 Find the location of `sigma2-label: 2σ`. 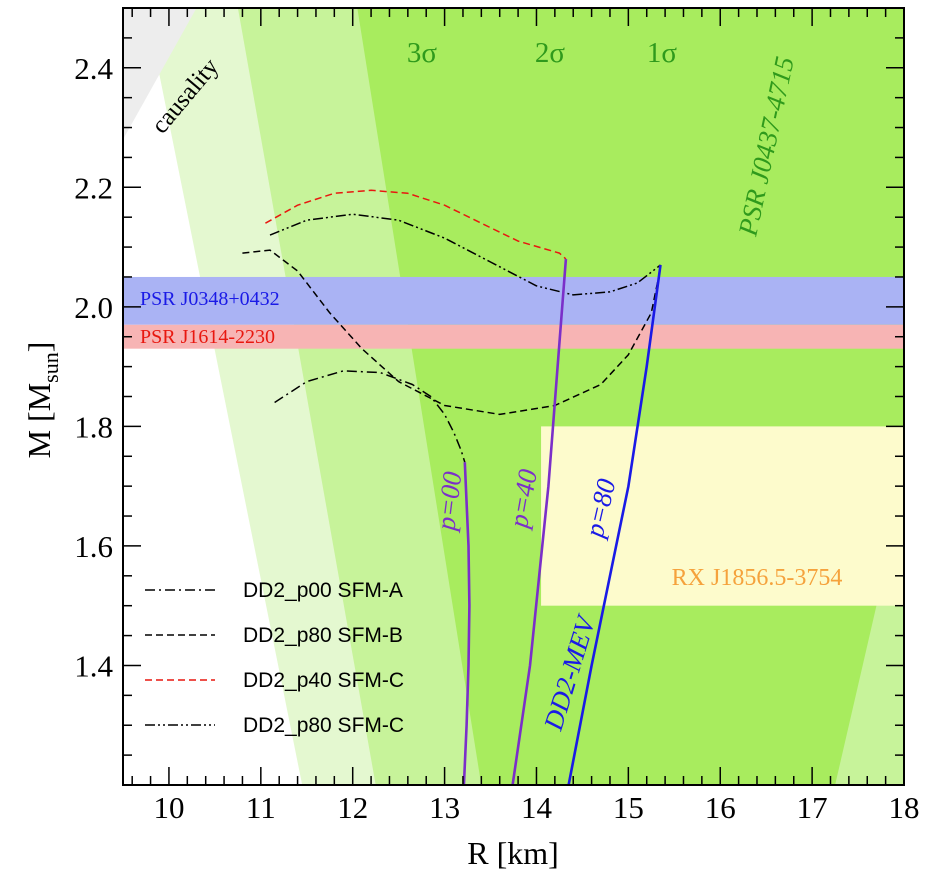

sigma2-label: 2σ is located at coordinates (550, 53).